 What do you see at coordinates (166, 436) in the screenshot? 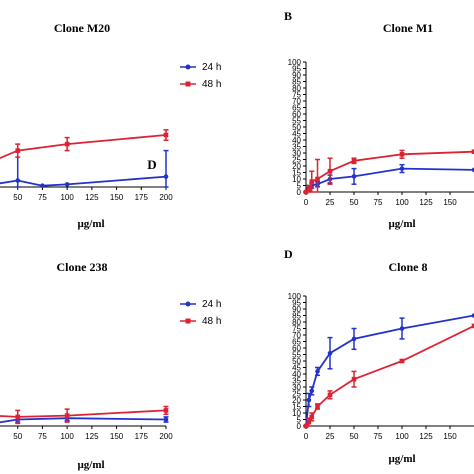
I see `x-tick-label: 200` at bounding box center [166, 436].